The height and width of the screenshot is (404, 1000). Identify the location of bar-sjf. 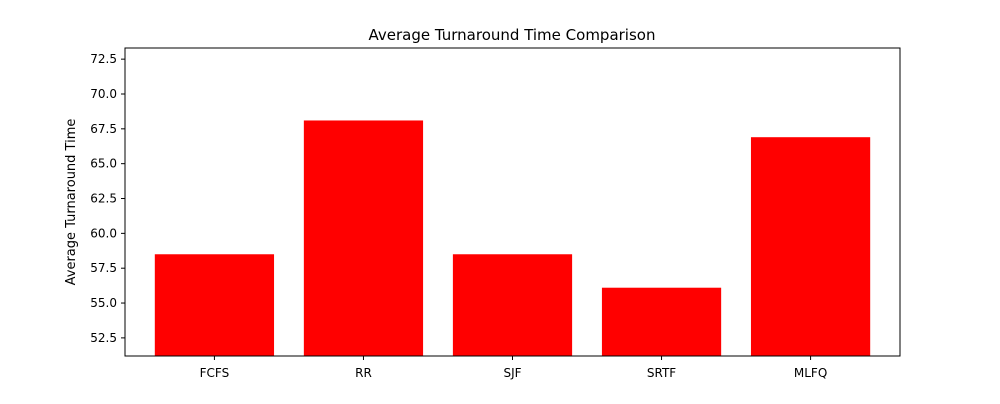
(512, 305).